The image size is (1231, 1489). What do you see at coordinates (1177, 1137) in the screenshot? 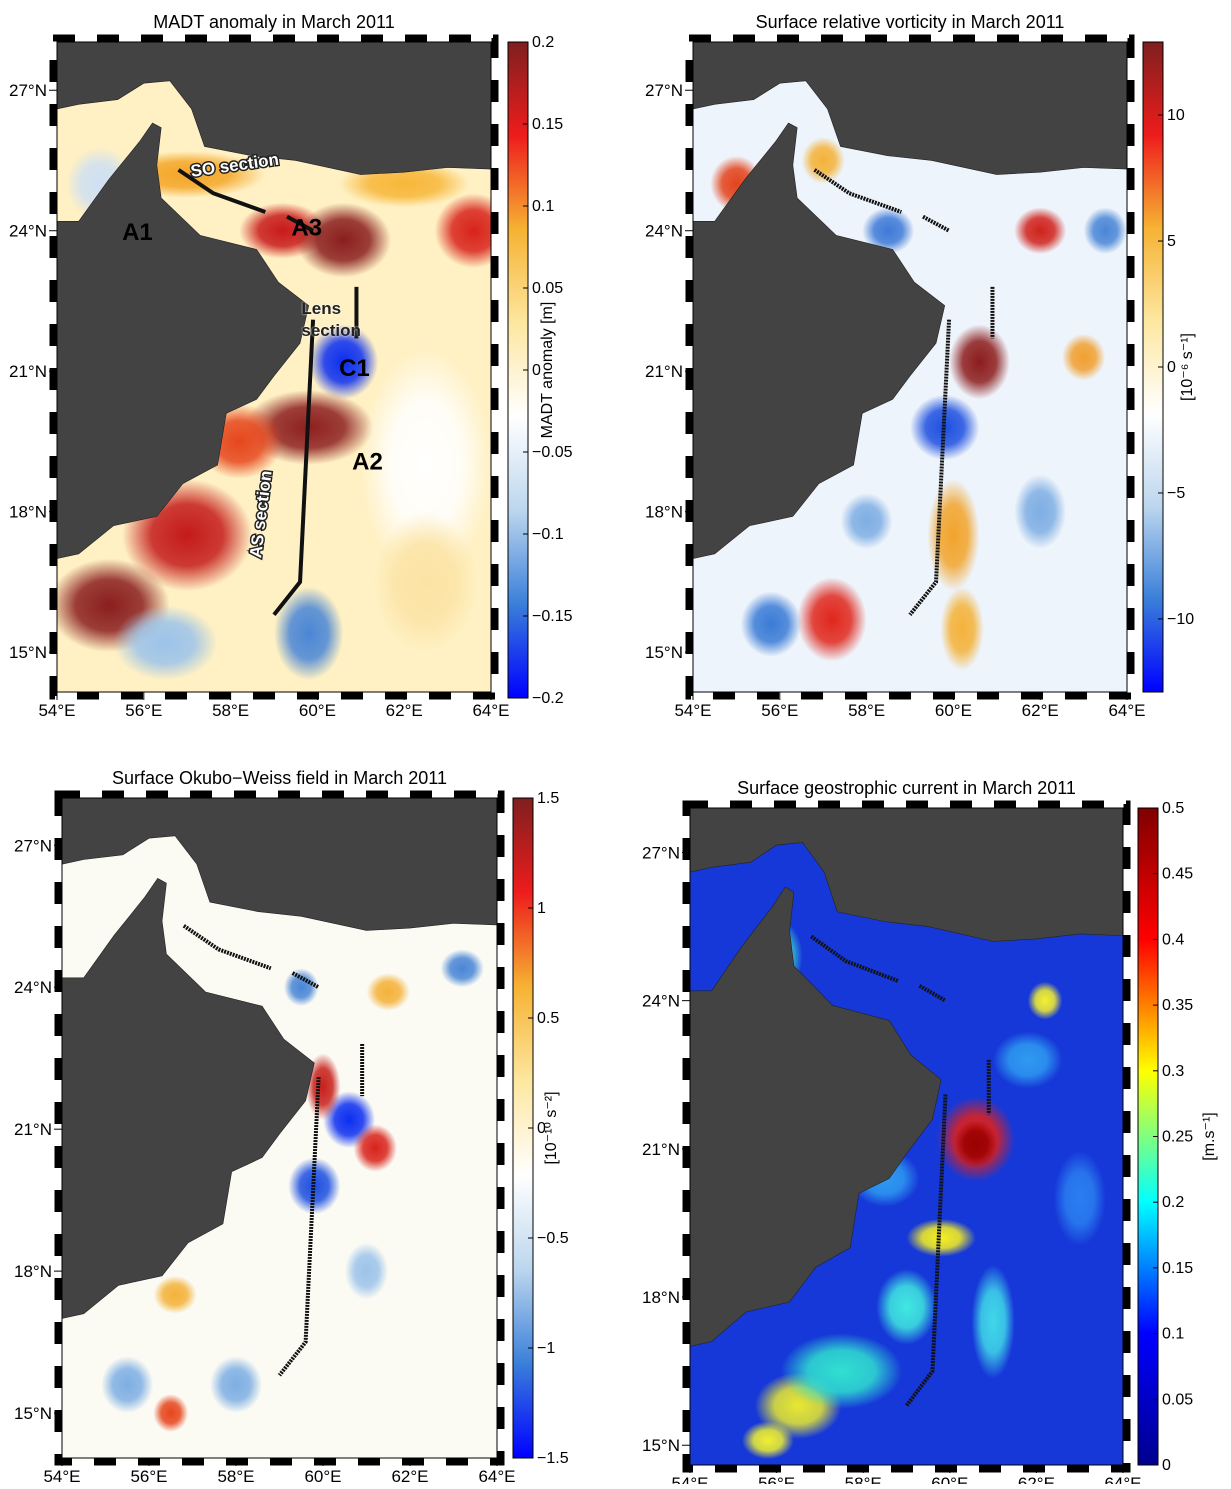
I see `colorbar-tick-label: 0.25` at bounding box center [1177, 1137].